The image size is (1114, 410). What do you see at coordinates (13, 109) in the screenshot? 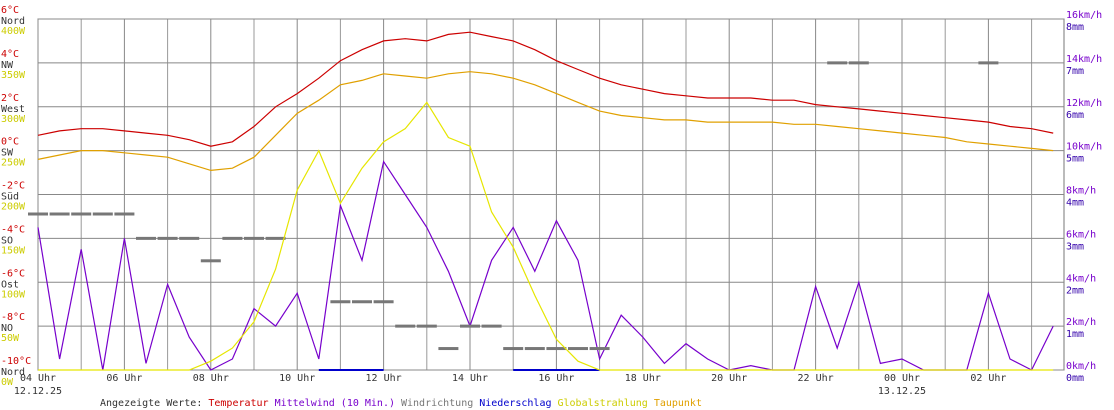
I see `direction-tick-label: West` at bounding box center [13, 109].